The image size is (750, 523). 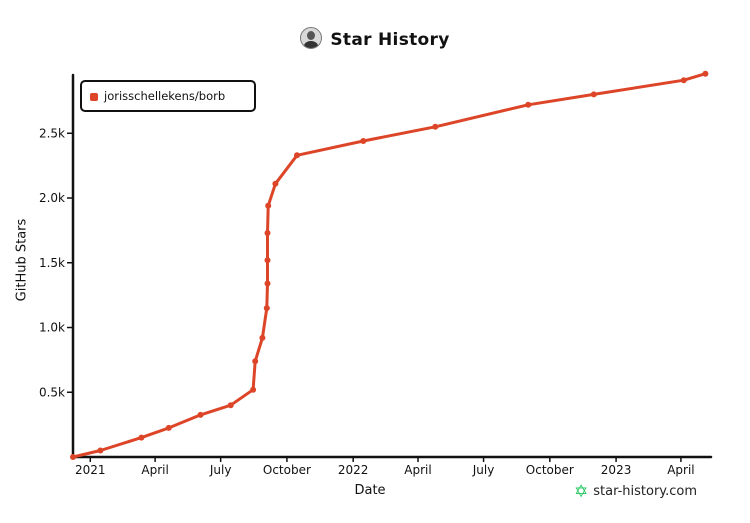 I want to click on x-tick-label: 2023, so click(x=616, y=470).